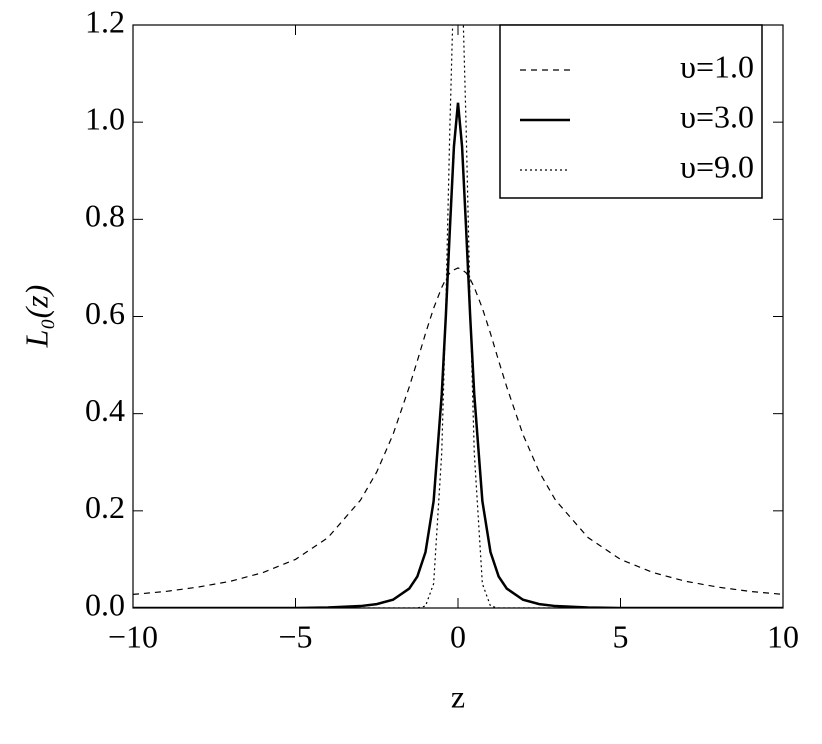 This screenshot has width=822, height=744. Describe the element at coordinates (717, 66) in the screenshot. I see `legend-label: υ=1.0` at that location.